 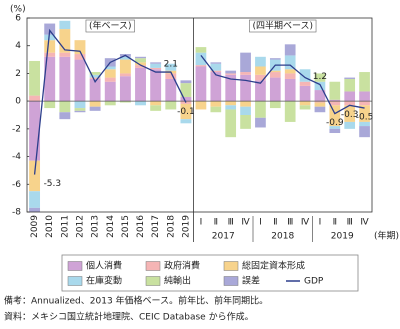 What do you see at coordinates (186, 226) in the screenshot?
I see `x-tick-label: 2019` at bounding box center [186, 226].